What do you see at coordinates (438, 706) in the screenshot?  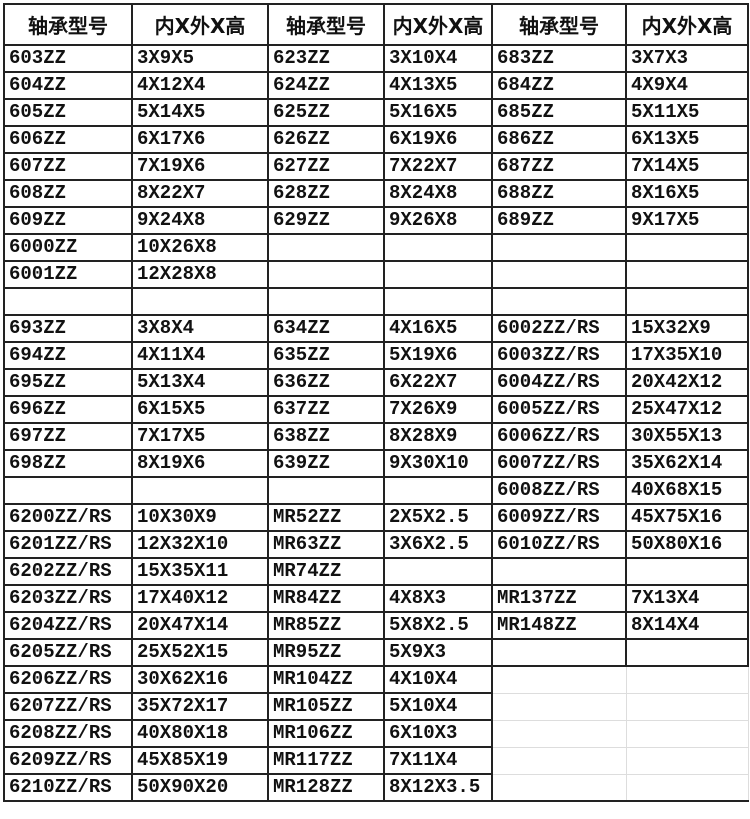 I see `dimensions-cell: 5X10X4` at bounding box center [438, 706].